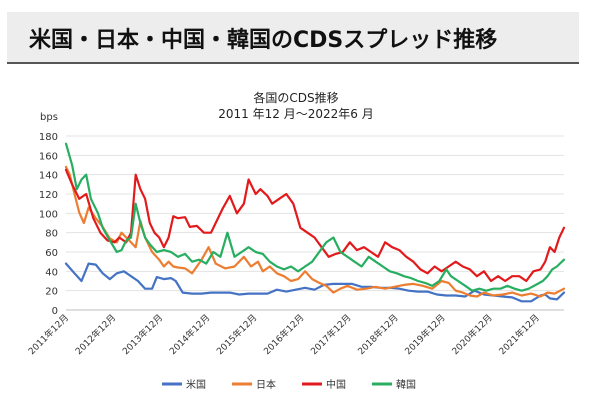 The width and height of the screenshot is (592, 412). I want to click on legend-label: 中国, so click(336, 384).